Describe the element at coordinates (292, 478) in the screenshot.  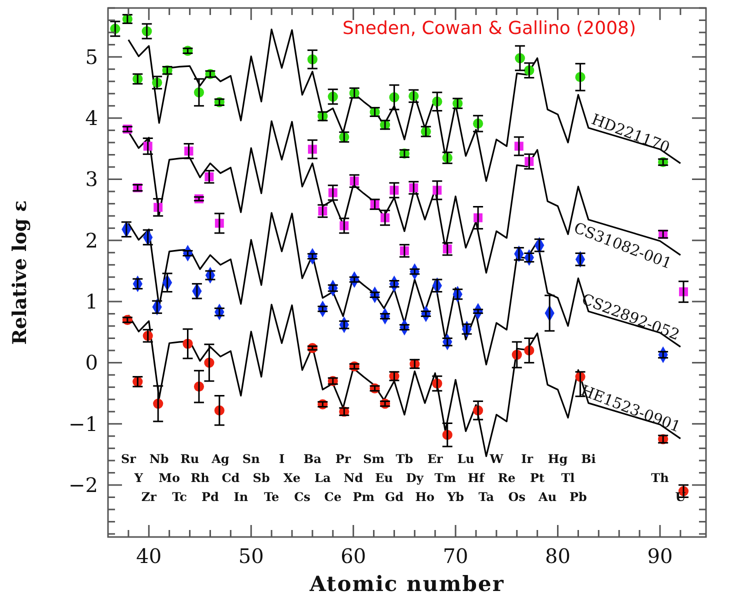
I see `annotation: Xe` at that location.